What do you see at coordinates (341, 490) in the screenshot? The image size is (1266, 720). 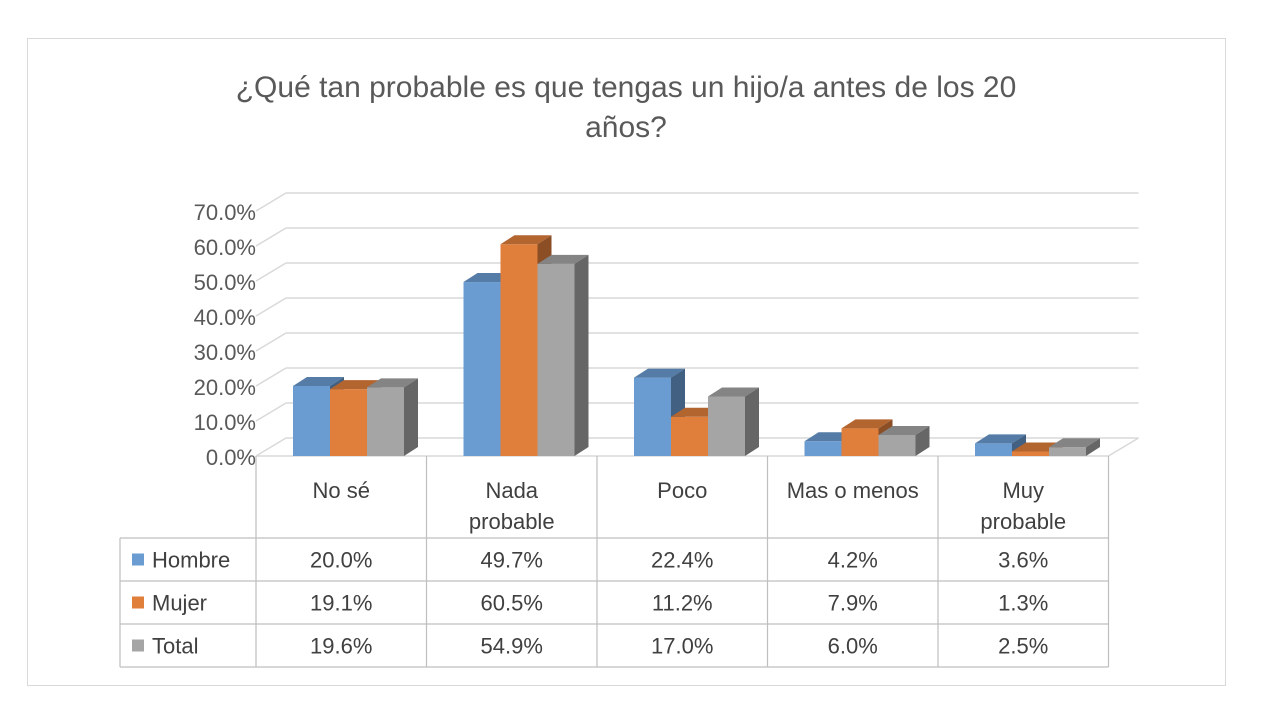 I see `x-tick-label: No sé` at bounding box center [341, 490].